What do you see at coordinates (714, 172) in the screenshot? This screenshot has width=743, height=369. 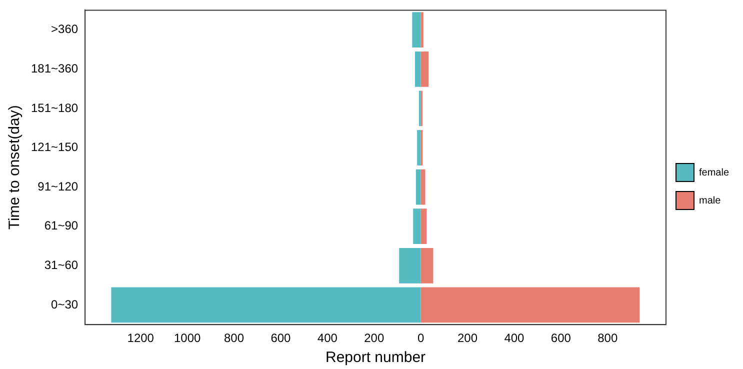 I see `legend-label: female` at bounding box center [714, 172].